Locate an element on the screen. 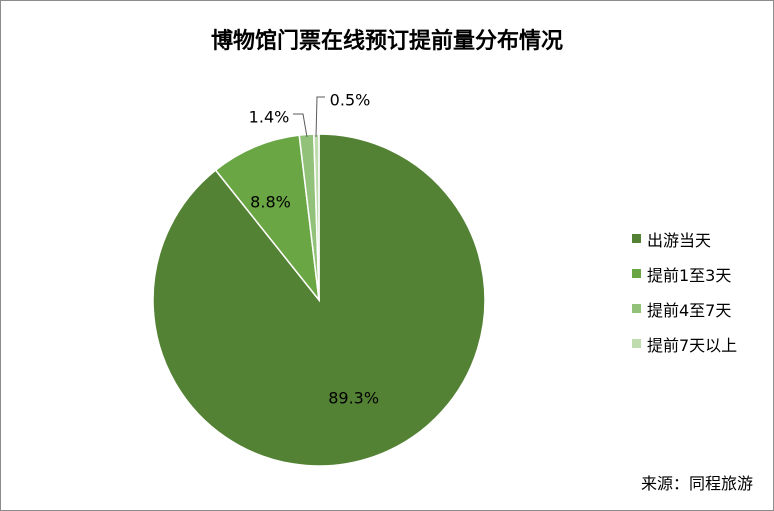  legend-item-1: 提前1至3天 is located at coordinates (684, 273).